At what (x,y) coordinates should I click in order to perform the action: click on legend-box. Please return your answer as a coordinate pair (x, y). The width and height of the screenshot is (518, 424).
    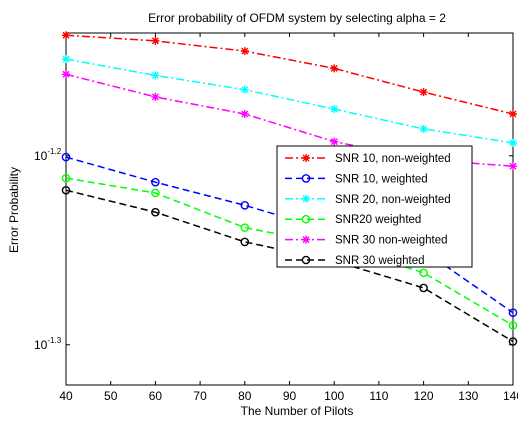
    Looking at the image, I should click on (374, 206).